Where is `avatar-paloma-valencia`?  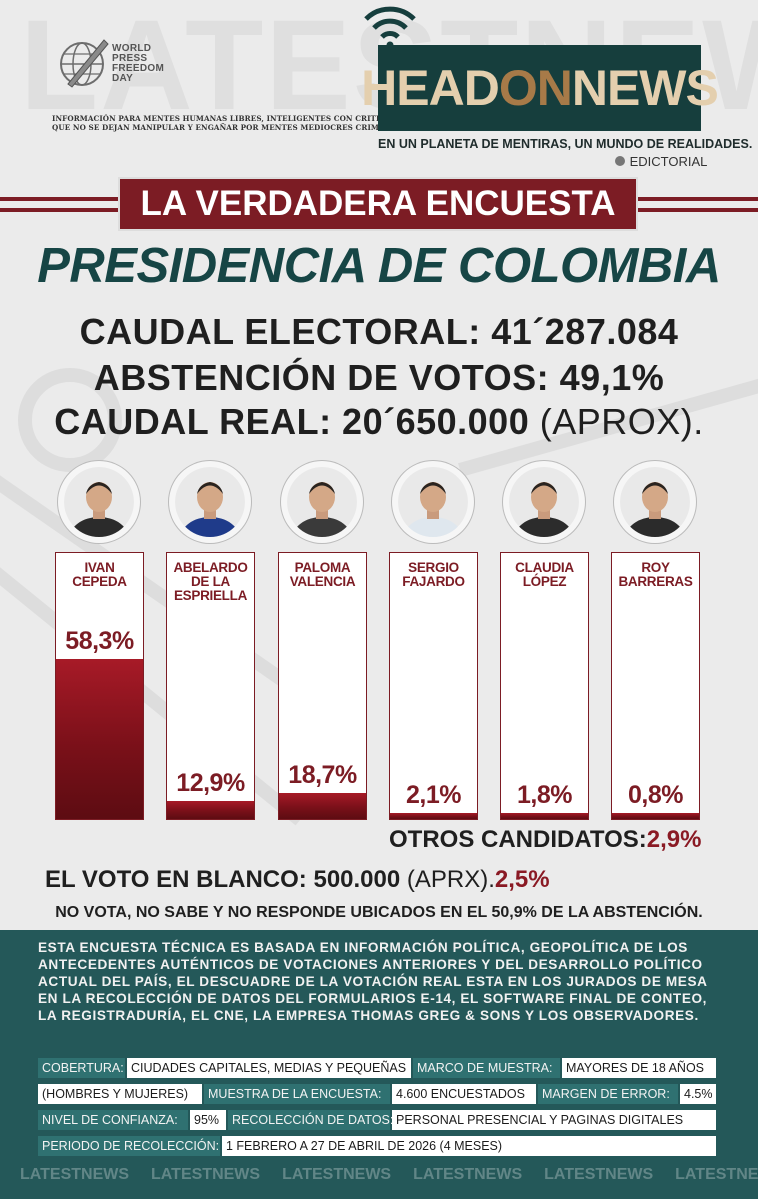
avatar-paloma-valencia is located at coordinates (322, 502).